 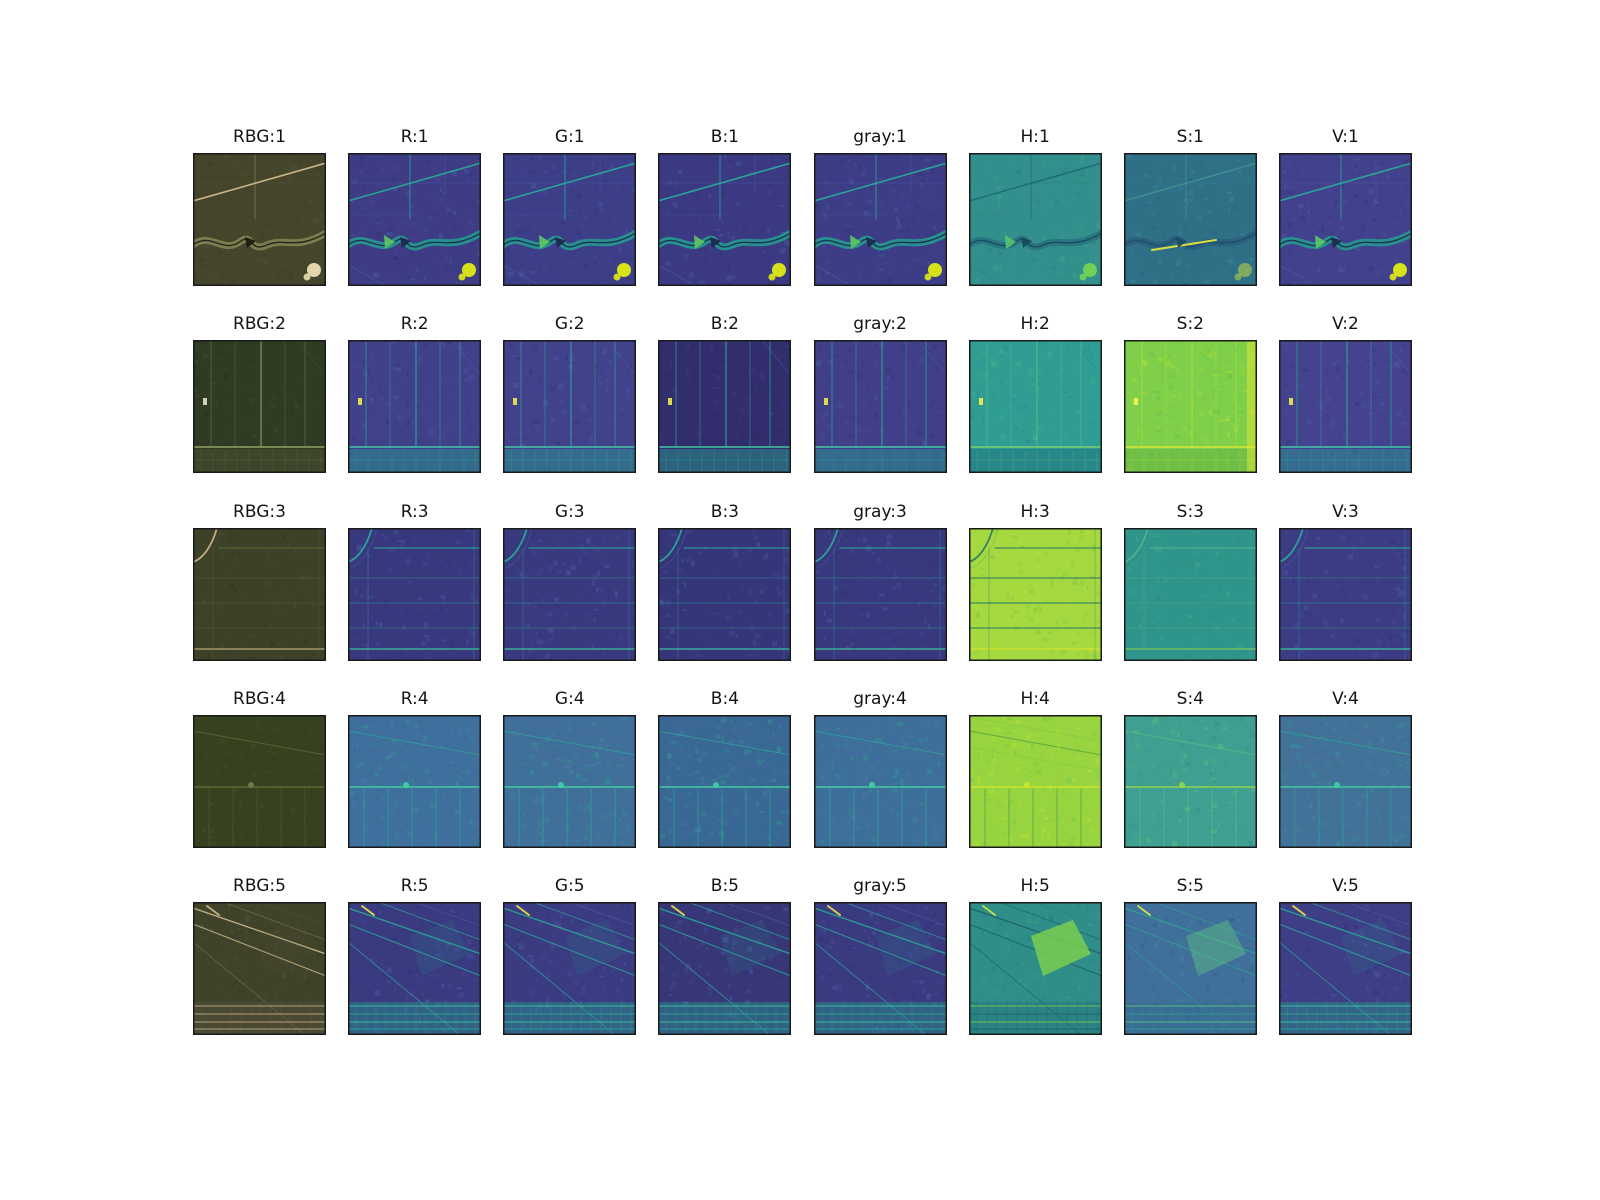 I want to click on figure-cell-v-1: V:1, so click(x=1345, y=206).